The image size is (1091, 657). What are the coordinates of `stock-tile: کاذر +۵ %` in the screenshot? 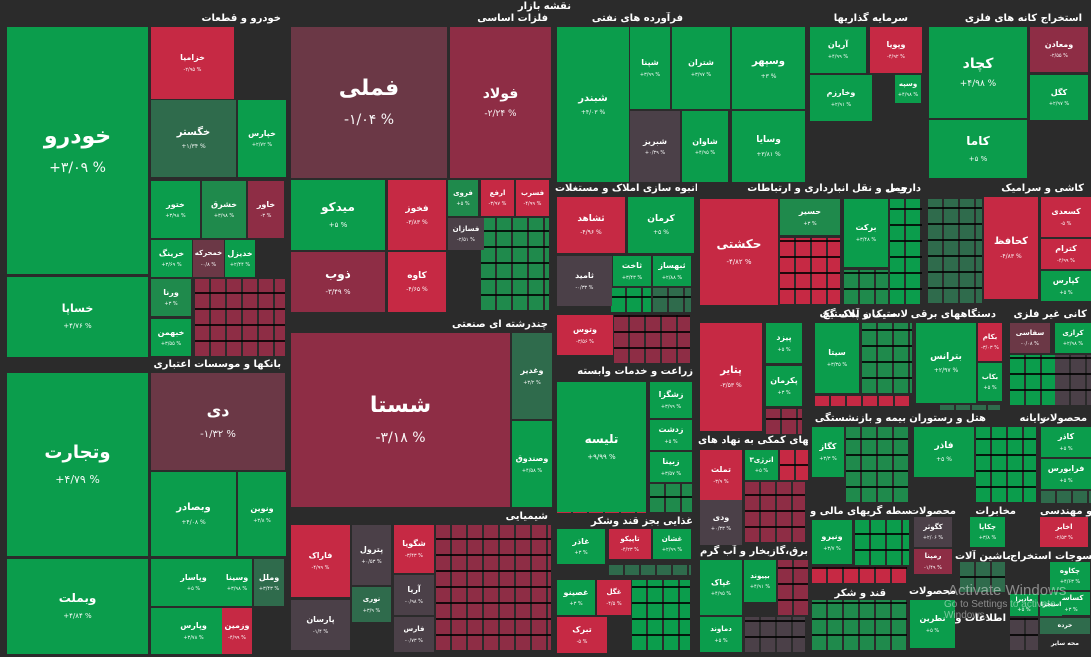 It's located at (1066, 442).